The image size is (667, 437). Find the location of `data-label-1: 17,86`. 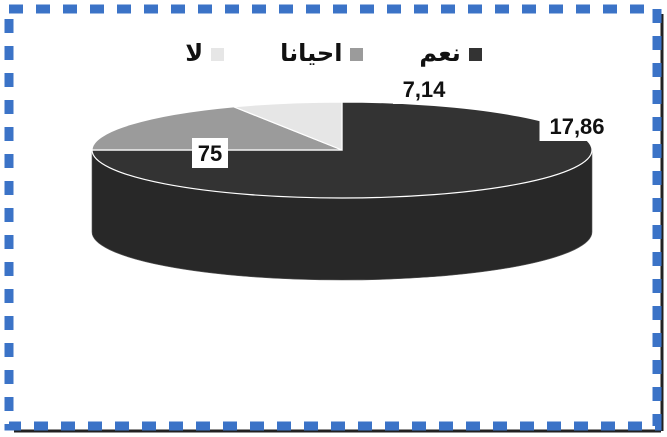

data-label-1: 17,86 is located at coordinates (576, 126).